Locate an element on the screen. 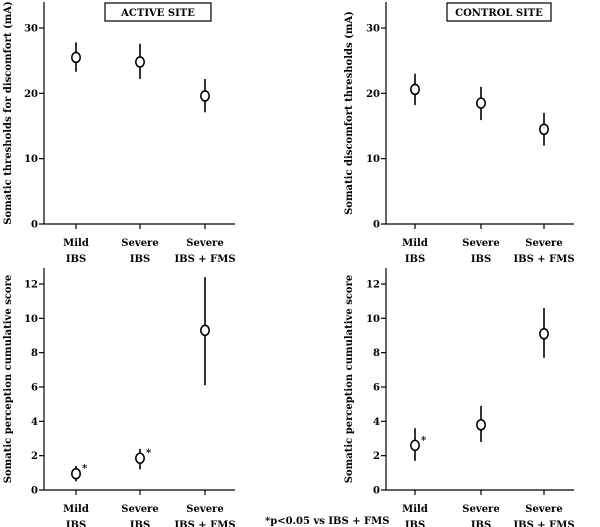 The width and height of the screenshot is (600, 527). y-axis-label: Somatic discomfort thresholds (mA) is located at coordinates (349, 113).